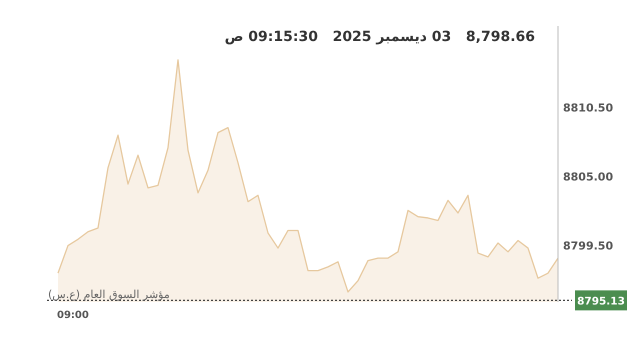 The width and height of the screenshot is (640, 345). I want to click on ref-label: 8795.13, so click(601, 300).